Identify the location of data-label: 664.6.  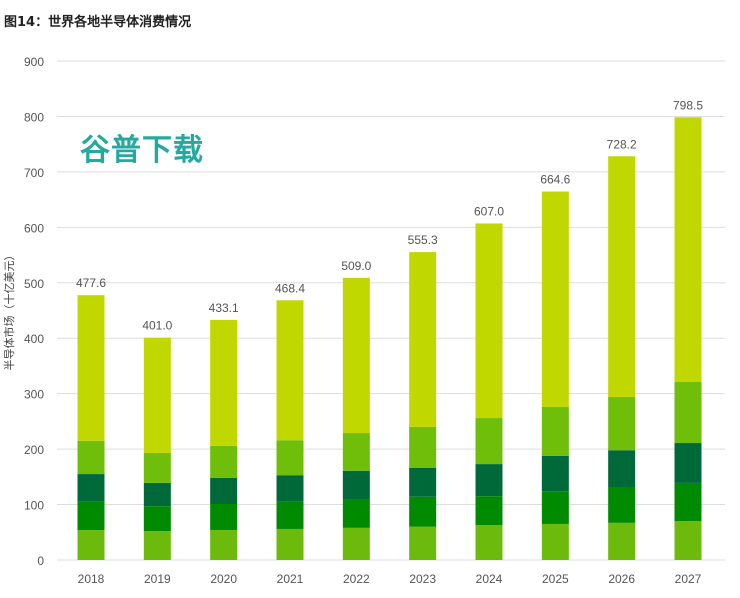
(555, 180).